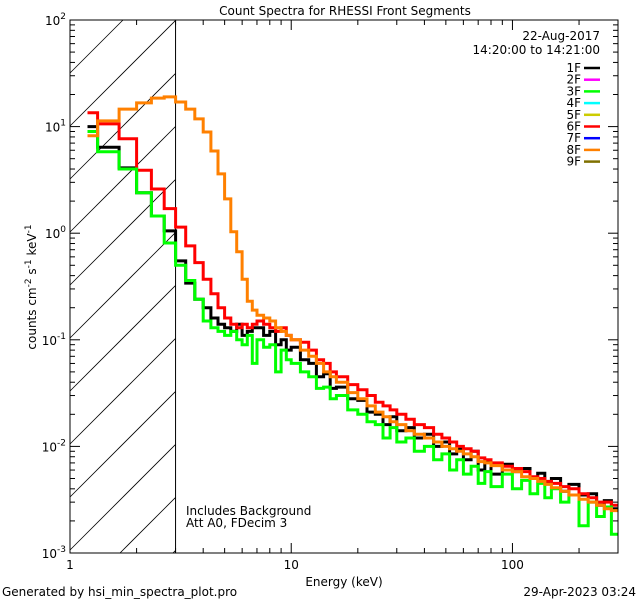 This screenshot has height=600, width=640. I want to click on annotation-background: Includes Background, so click(248, 511).